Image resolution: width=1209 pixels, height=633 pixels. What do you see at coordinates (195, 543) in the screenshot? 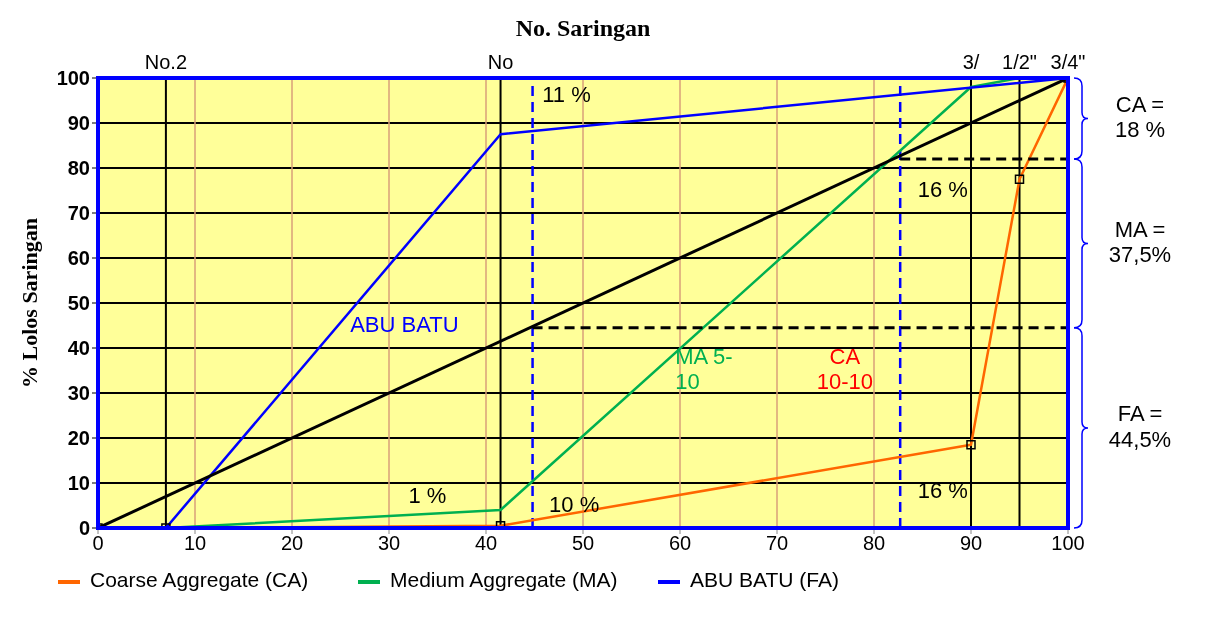
I see `x-tick-label: 10` at bounding box center [195, 543].